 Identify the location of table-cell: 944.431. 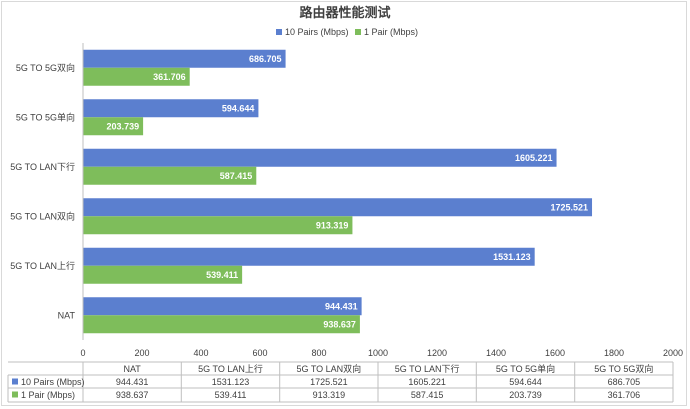
(132, 382).